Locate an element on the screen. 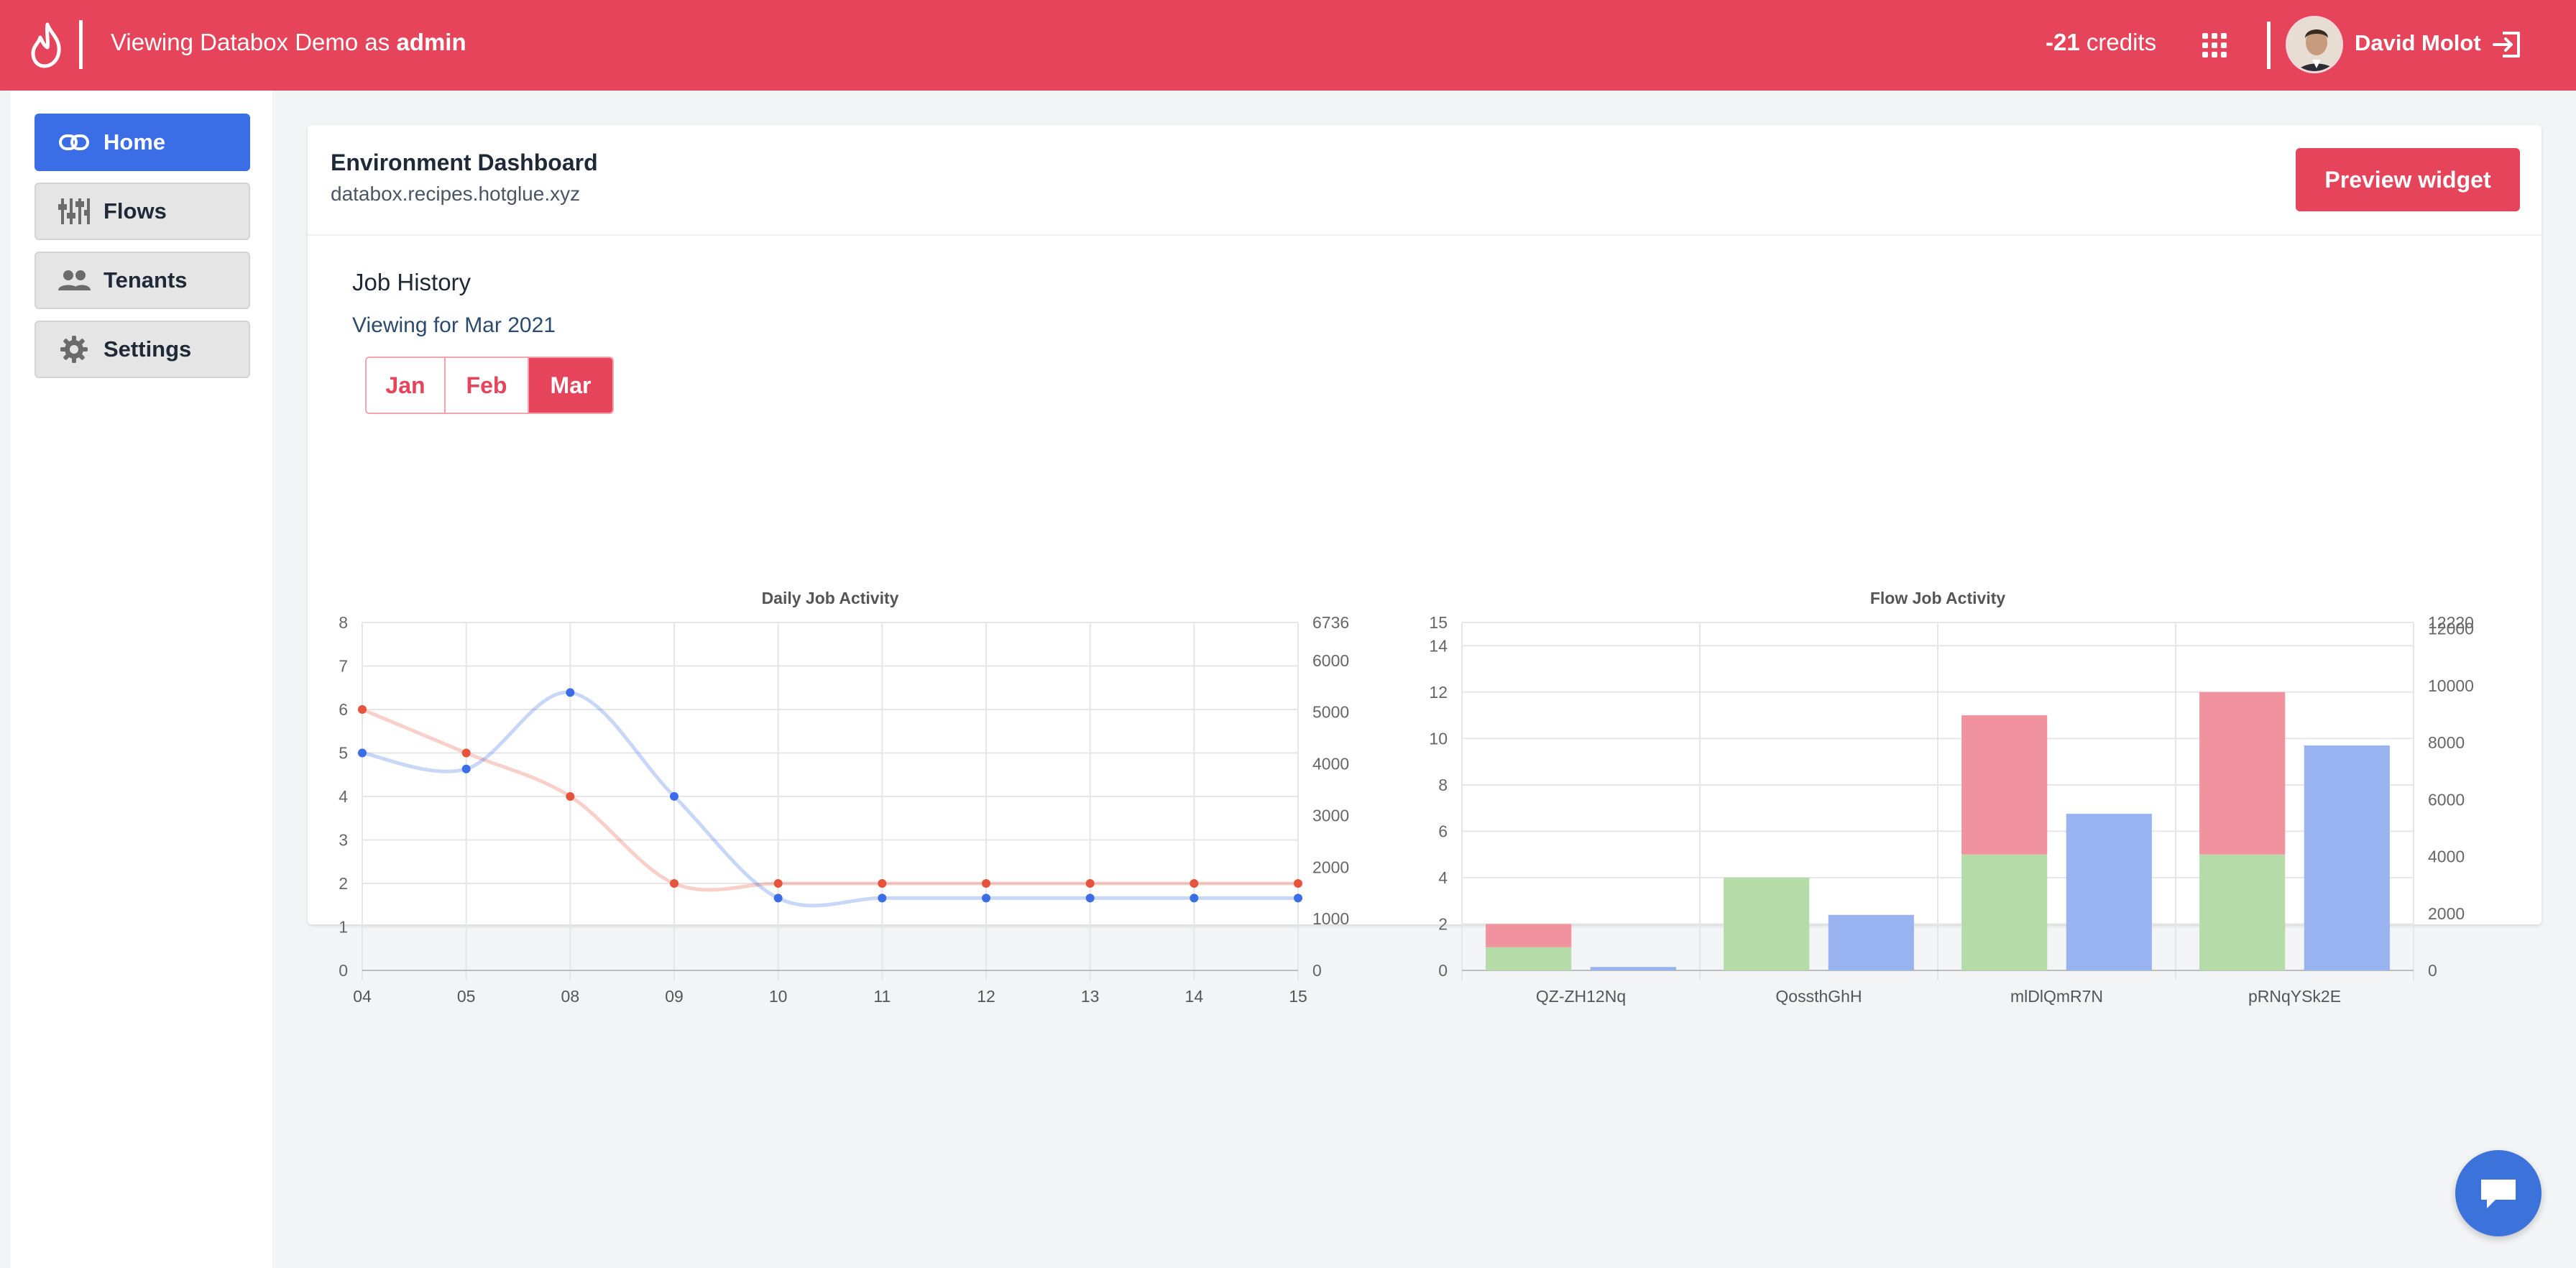 This screenshot has height=1268, width=2576. y2-tick-label: 10000 is located at coordinates (2451, 685).